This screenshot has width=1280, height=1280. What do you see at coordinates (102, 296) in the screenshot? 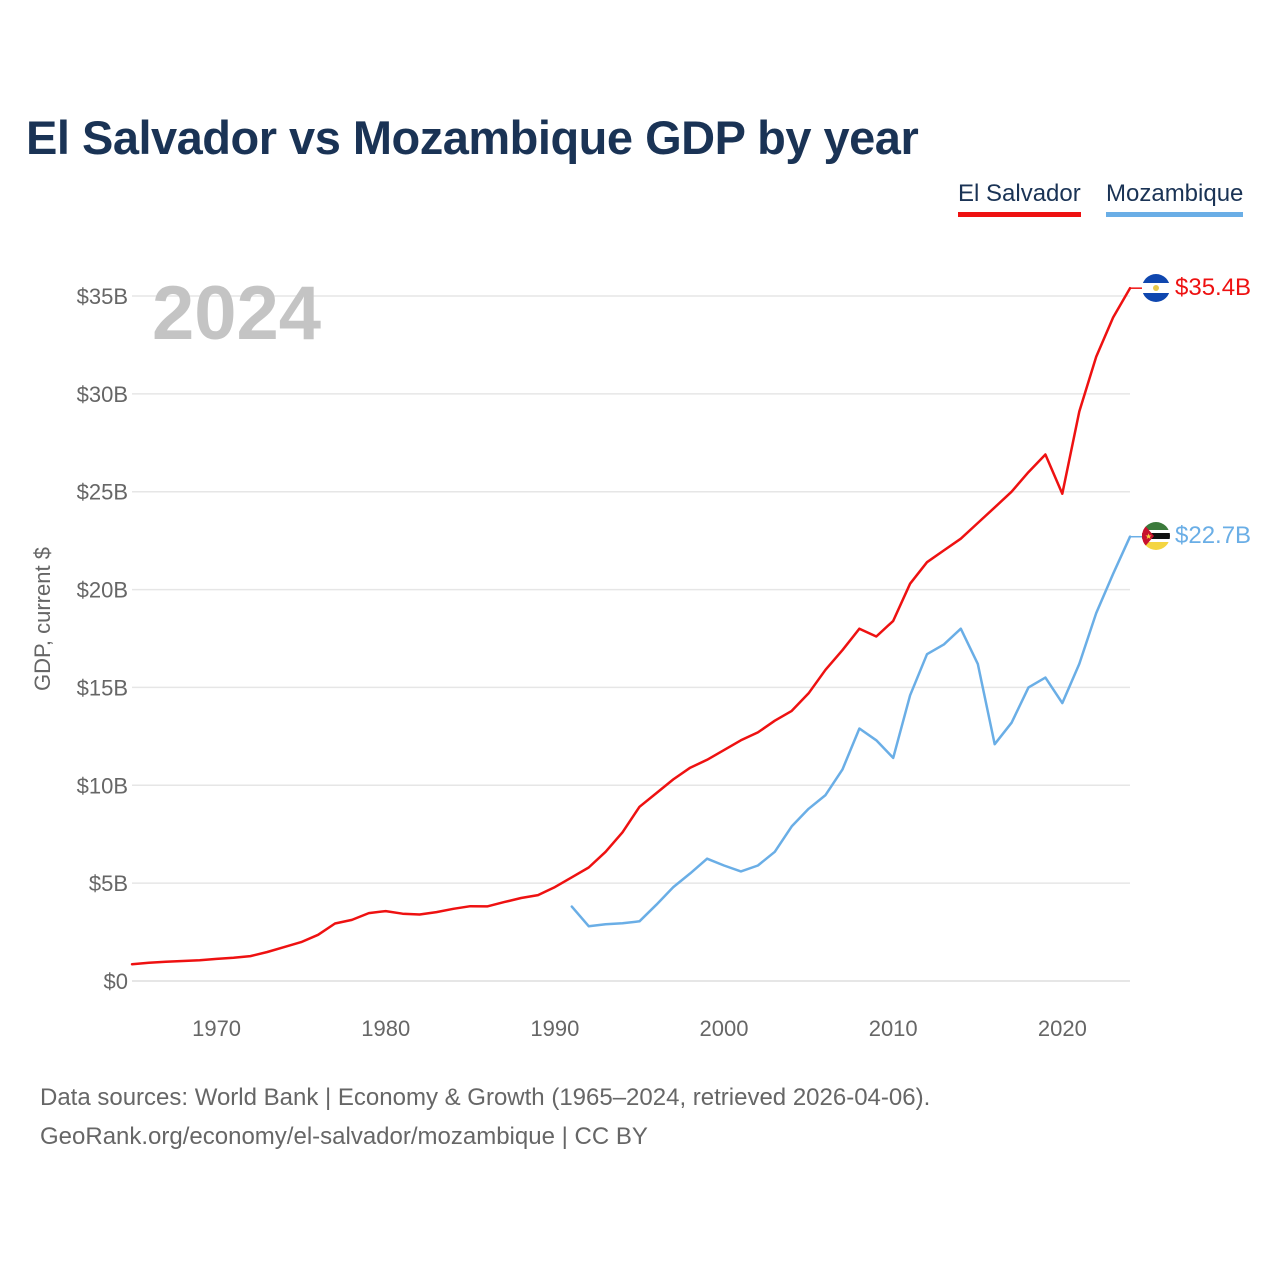
I see `y-tick-label: $35B` at bounding box center [102, 296].